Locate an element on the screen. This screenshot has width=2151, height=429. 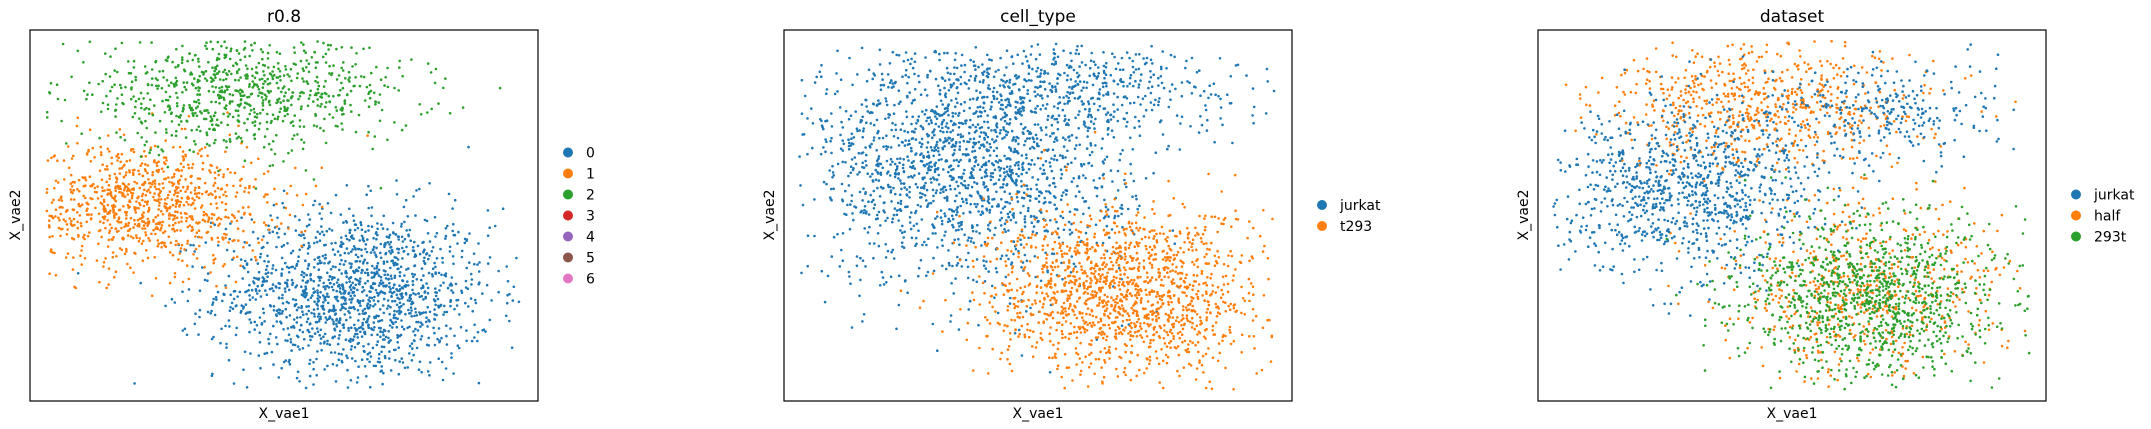
legend-label: 1 is located at coordinates (590, 175).